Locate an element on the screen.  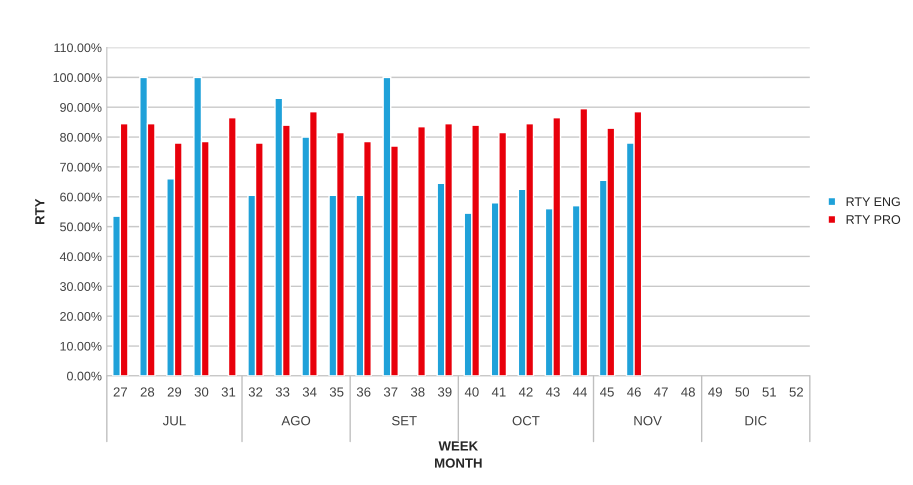
x-tick-label: 30 is located at coordinates (201, 392).